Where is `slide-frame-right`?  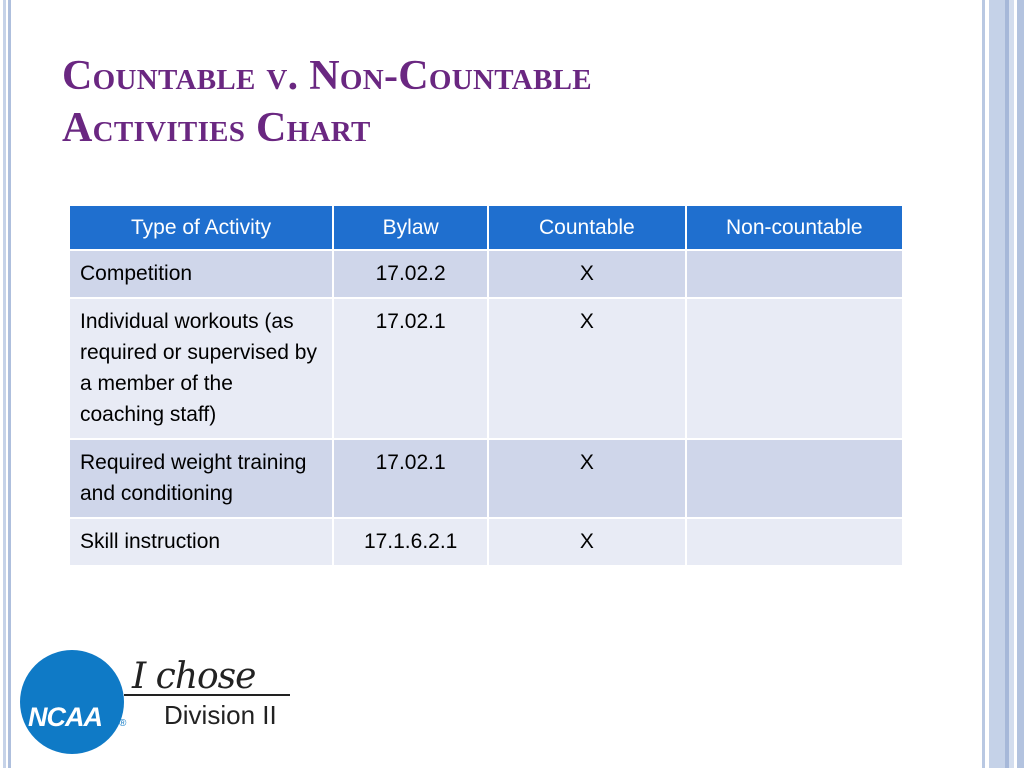
slide-frame-right is located at coordinates (1001, 384).